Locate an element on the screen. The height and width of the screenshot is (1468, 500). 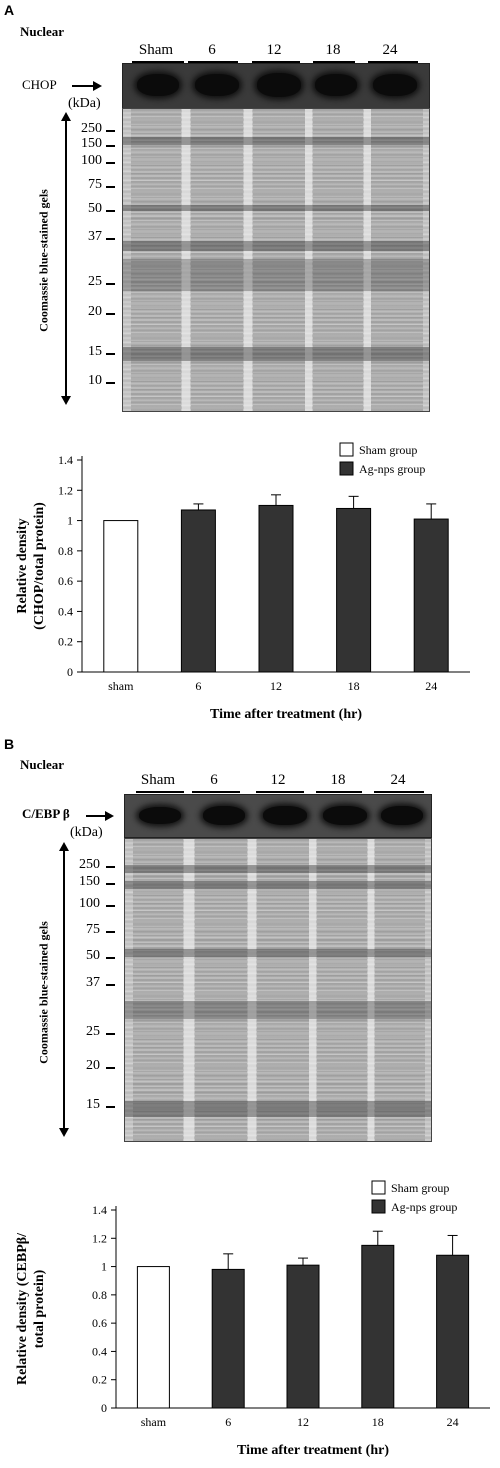
gel-caption-b: Coomassie blue-stained gels is located at coordinates (43, 992).